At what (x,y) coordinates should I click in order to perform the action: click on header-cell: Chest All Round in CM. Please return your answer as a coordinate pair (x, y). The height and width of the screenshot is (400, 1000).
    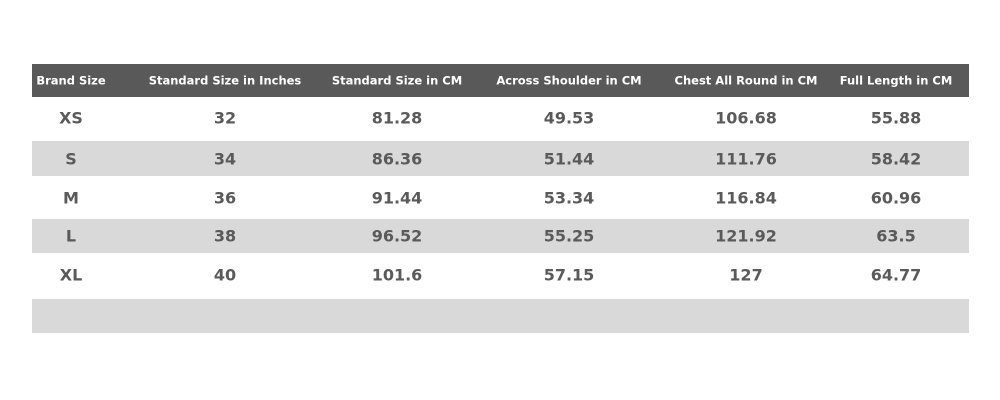
    Looking at the image, I should click on (746, 81).